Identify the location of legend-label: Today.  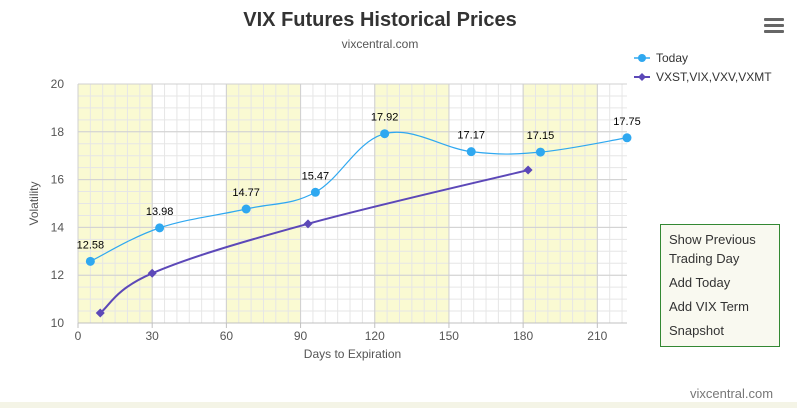
(672, 58).